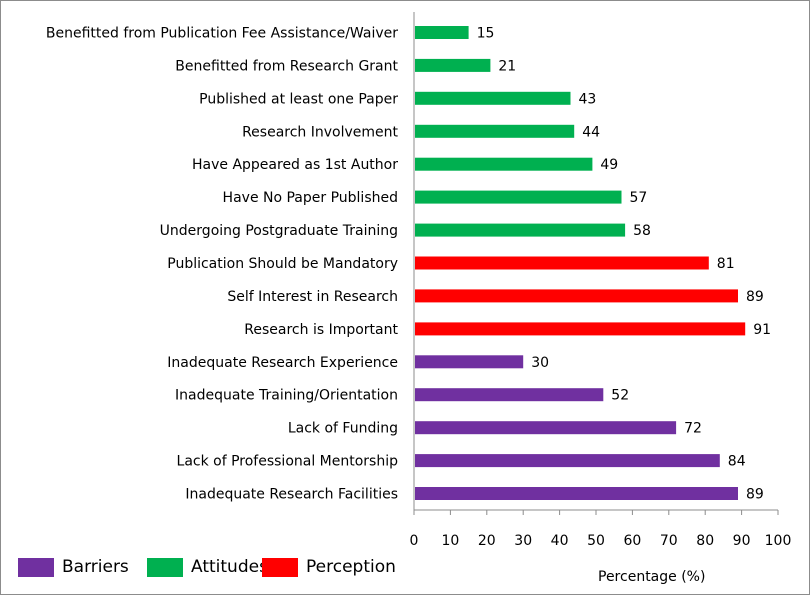 The image size is (810, 595). I want to click on legend-swatch-barriers, so click(36, 567).